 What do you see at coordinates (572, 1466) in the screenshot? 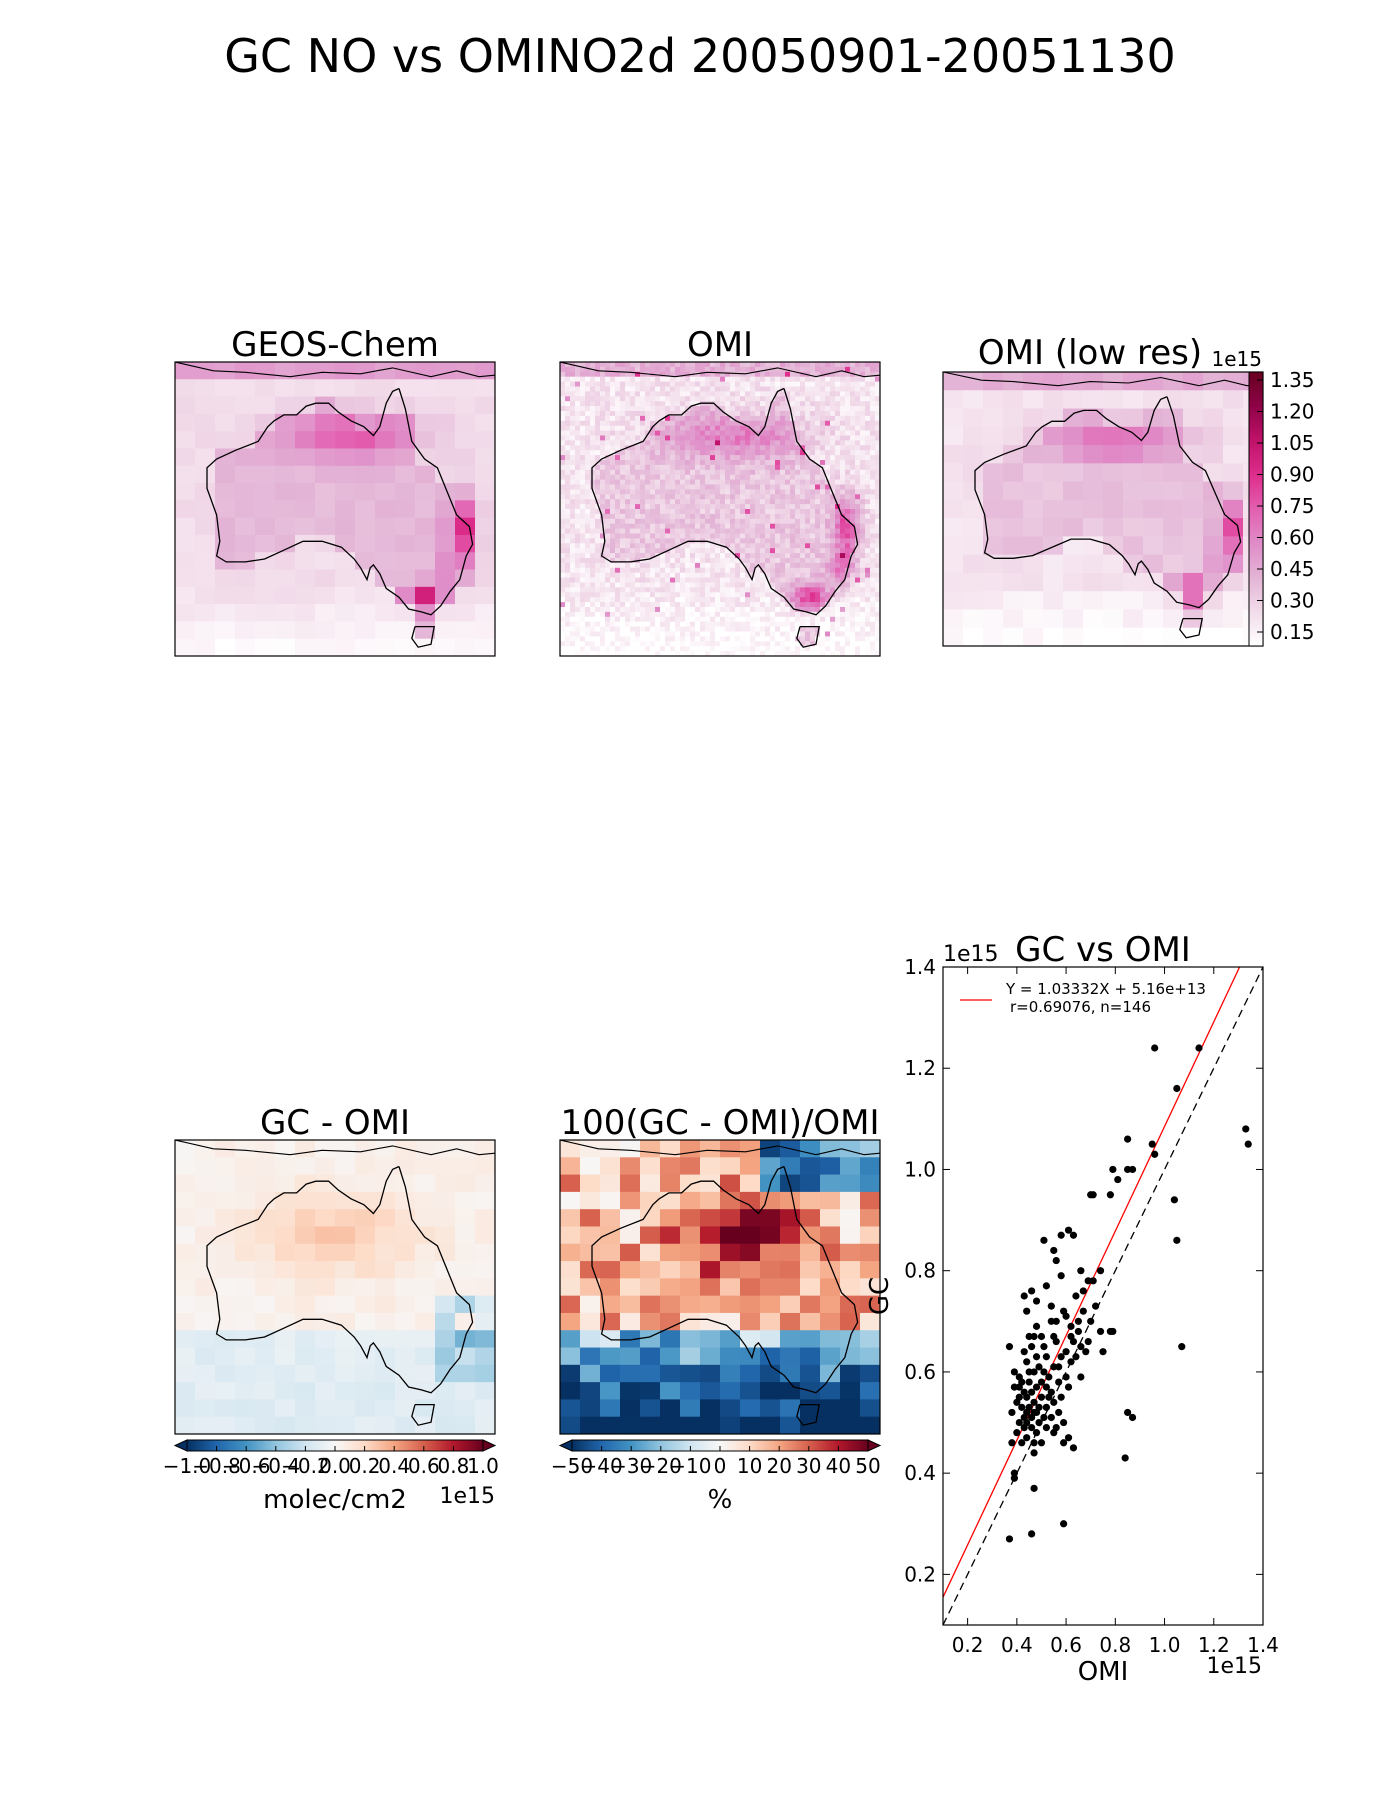
I see `colorbar-tick-label: −50` at bounding box center [572, 1466].